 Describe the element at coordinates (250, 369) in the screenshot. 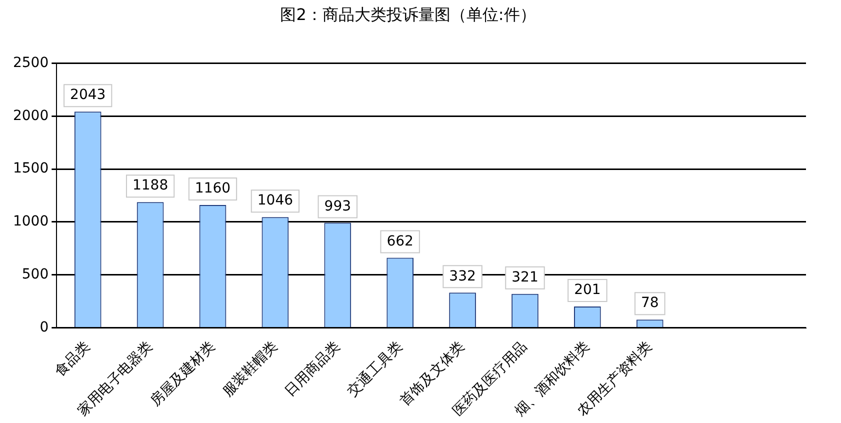

I see `x-tick-label: 服装鞋帽类` at that location.